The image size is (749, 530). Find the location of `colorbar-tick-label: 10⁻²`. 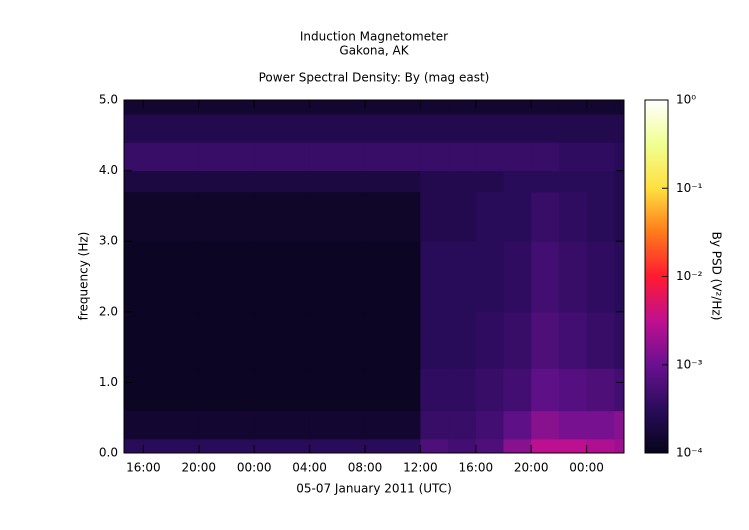

colorbar-tick-label: 10⁻² is located at coordinates (689, 276).